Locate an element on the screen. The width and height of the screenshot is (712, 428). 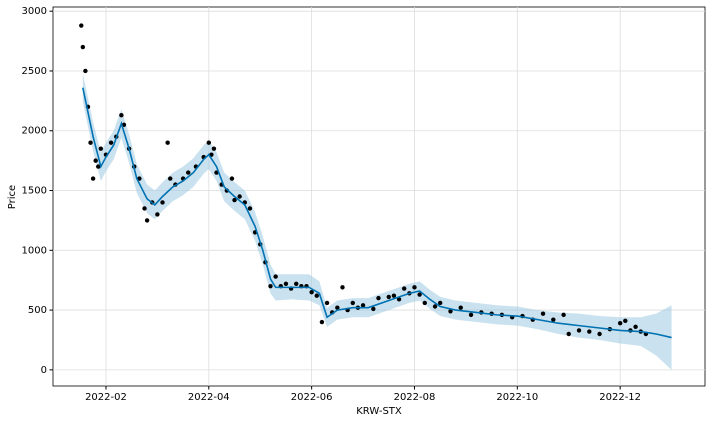
y-axis-label: Price is located at coordinates (12, 197).